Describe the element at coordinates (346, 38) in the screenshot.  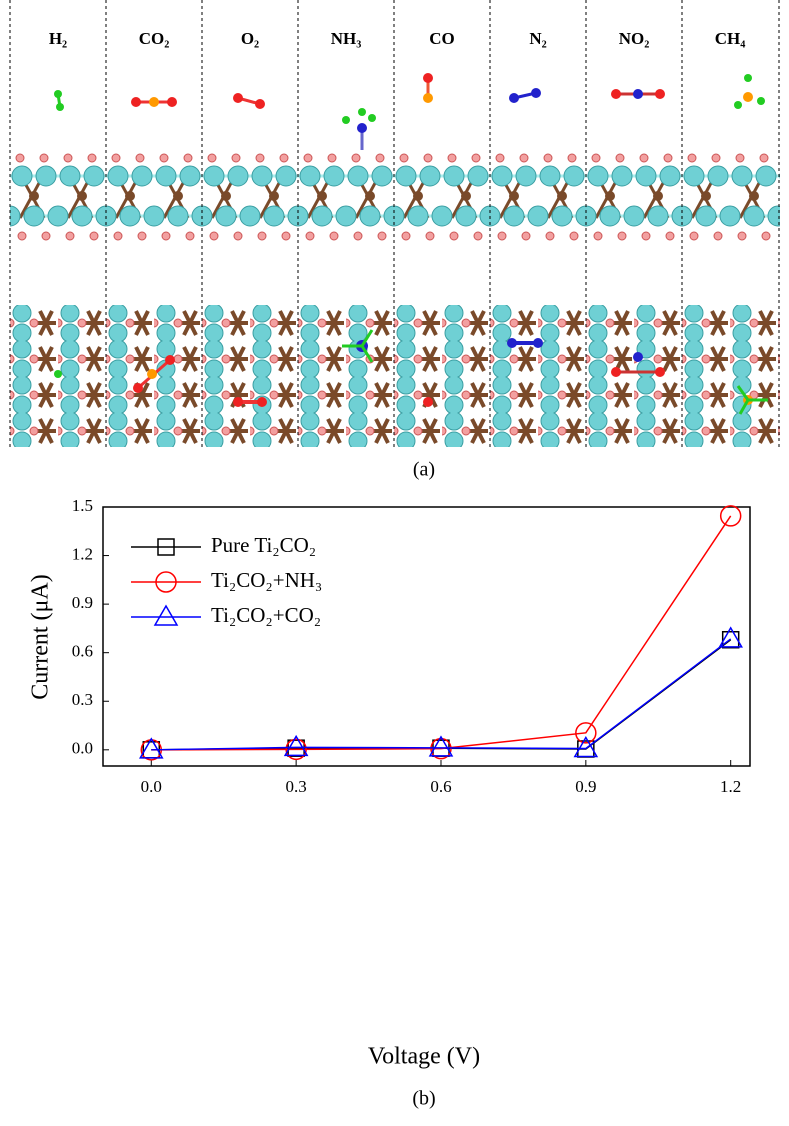
I see `molecule-label: NH₃` at that location.